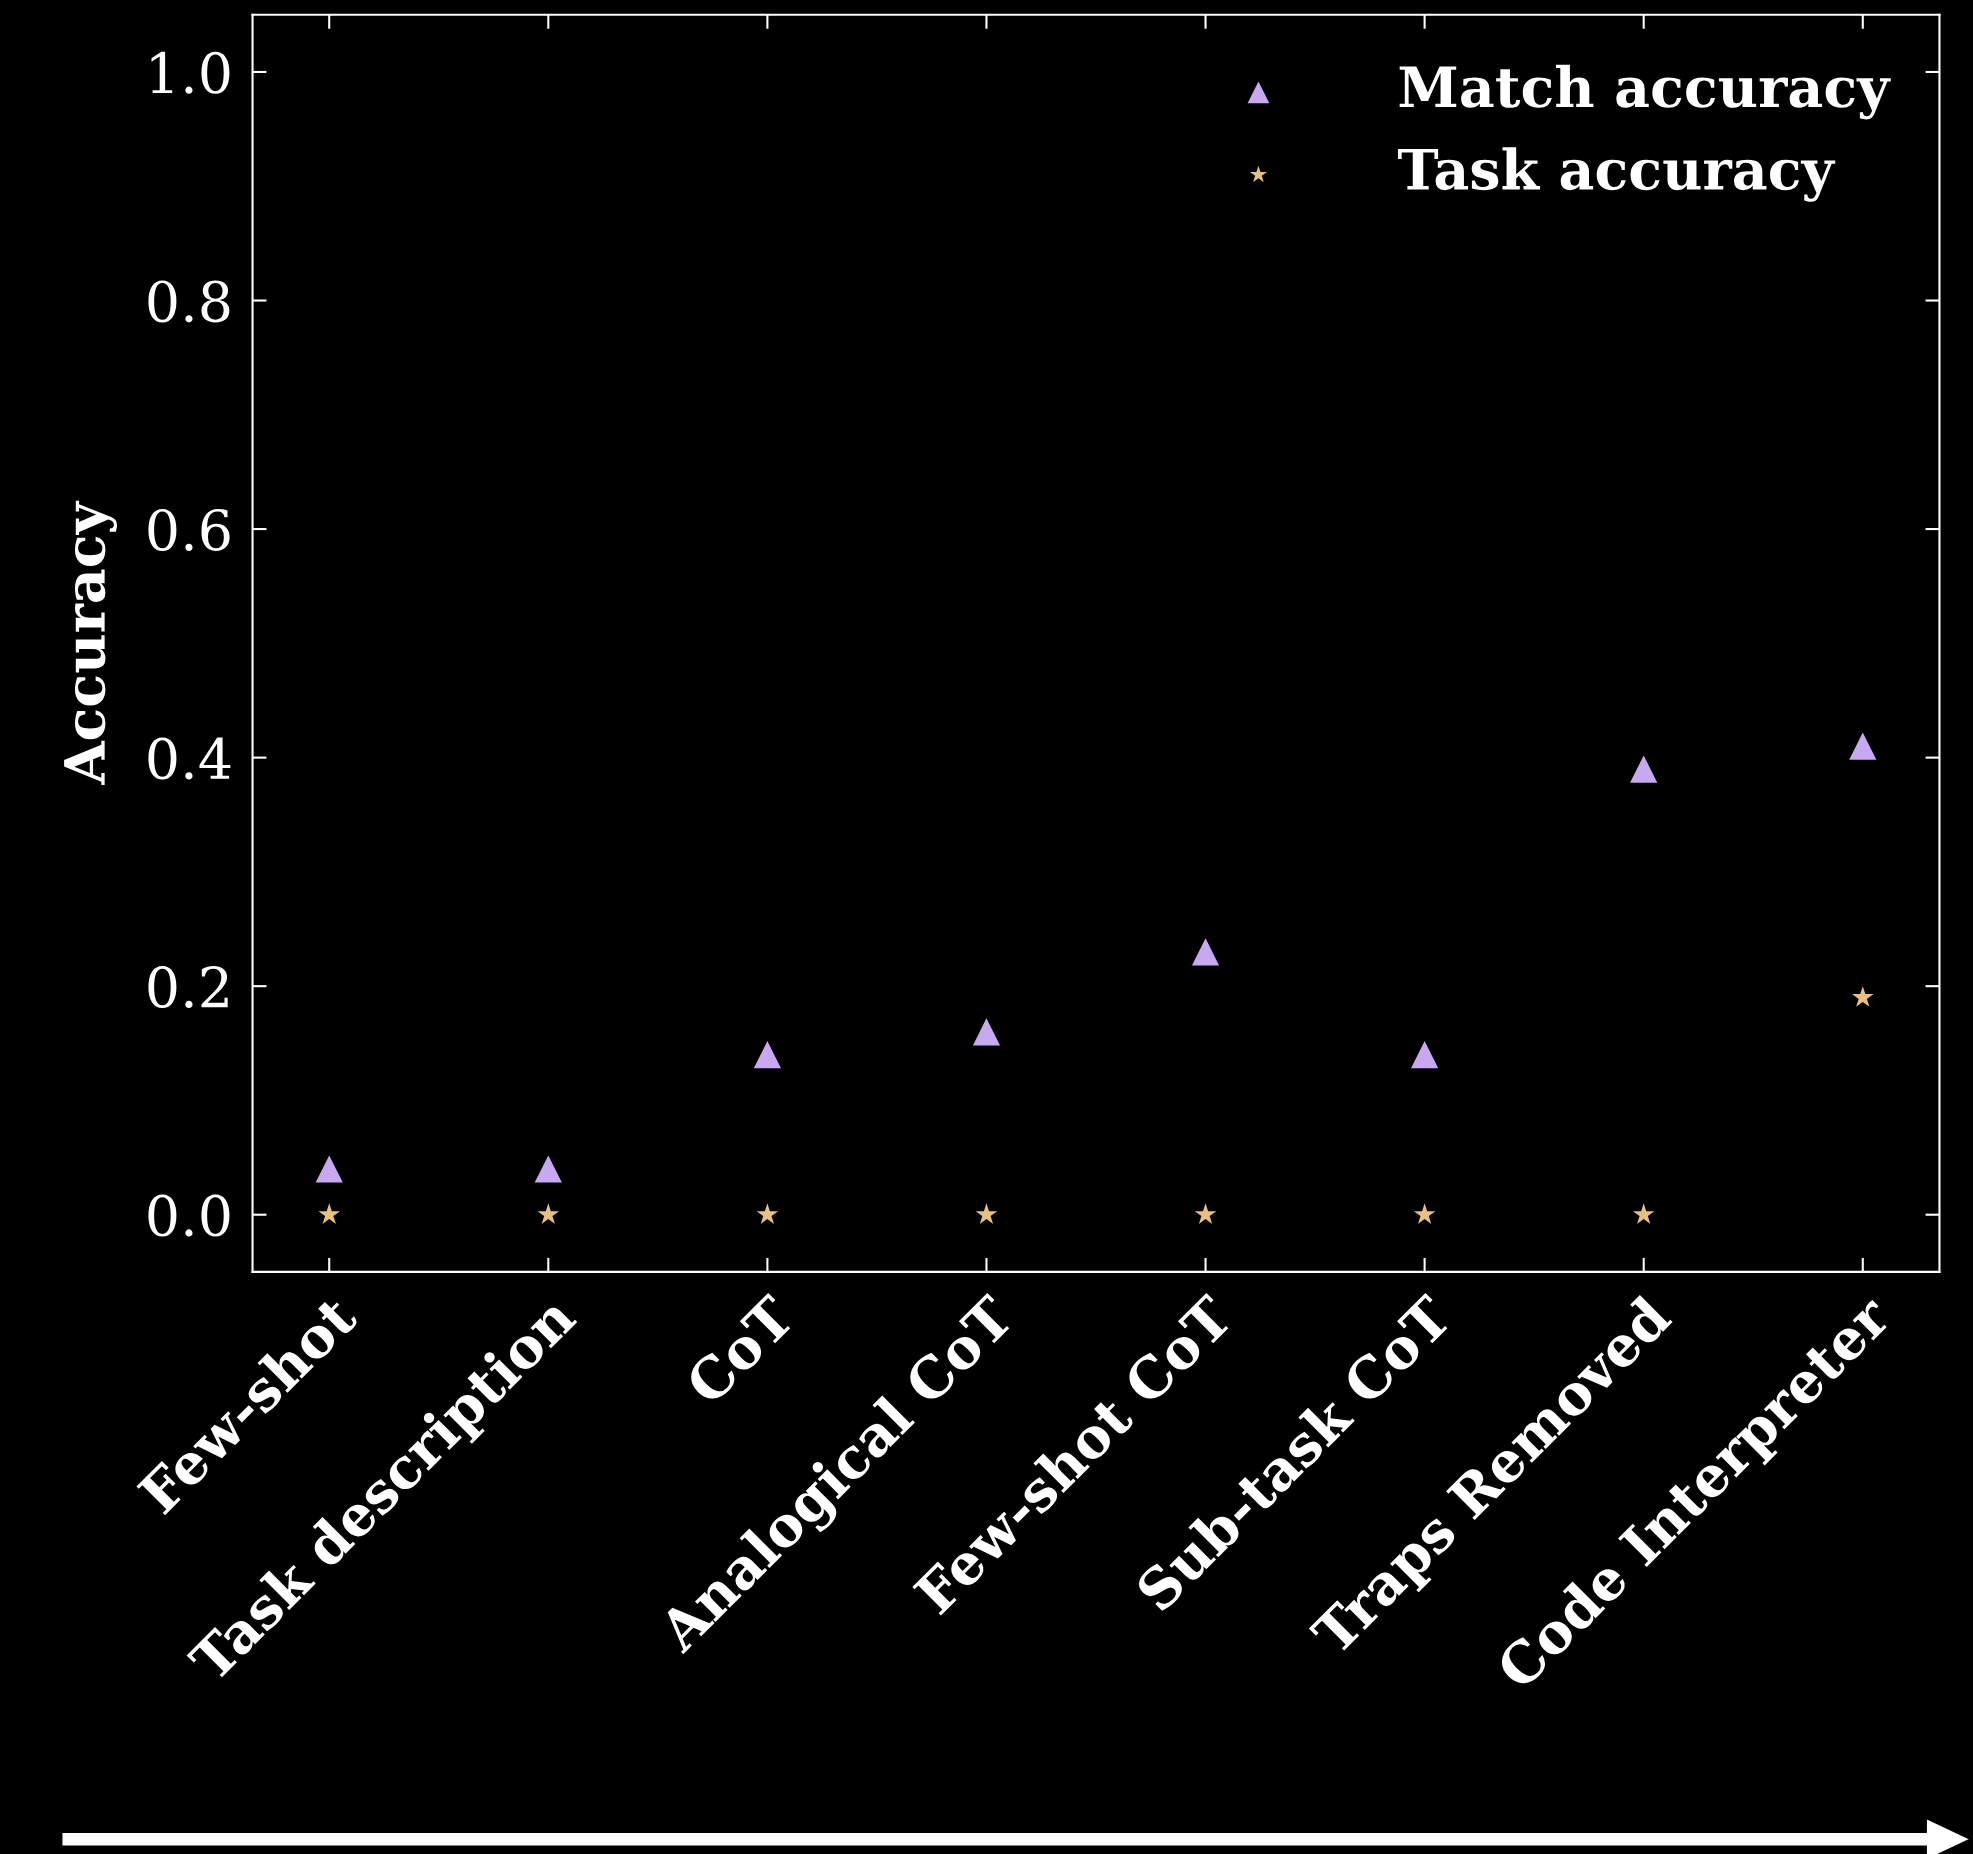 The width and height of the screenshot is (1973, 1854). What do you see at coordinates (188, 987) in the screenshot?
I see `y-tick-label: 0.2` at bounding box center [188, 987].